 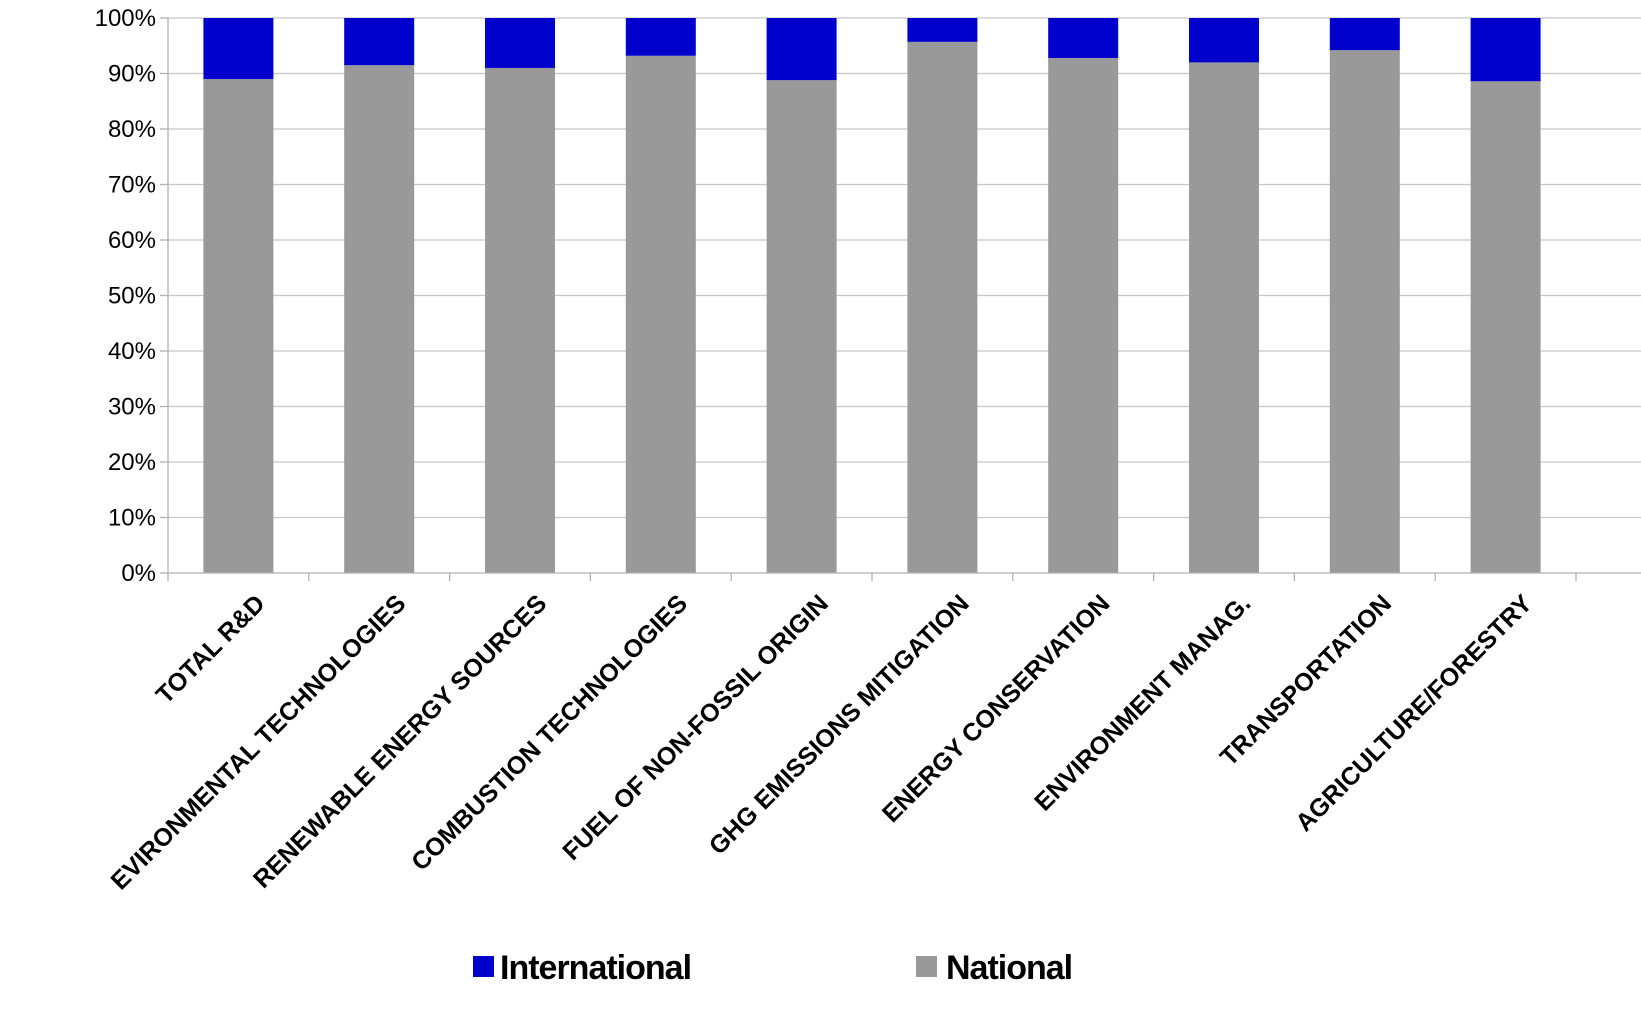 I want to click on y-tick-label: 100%, so click(x=125, y=18).